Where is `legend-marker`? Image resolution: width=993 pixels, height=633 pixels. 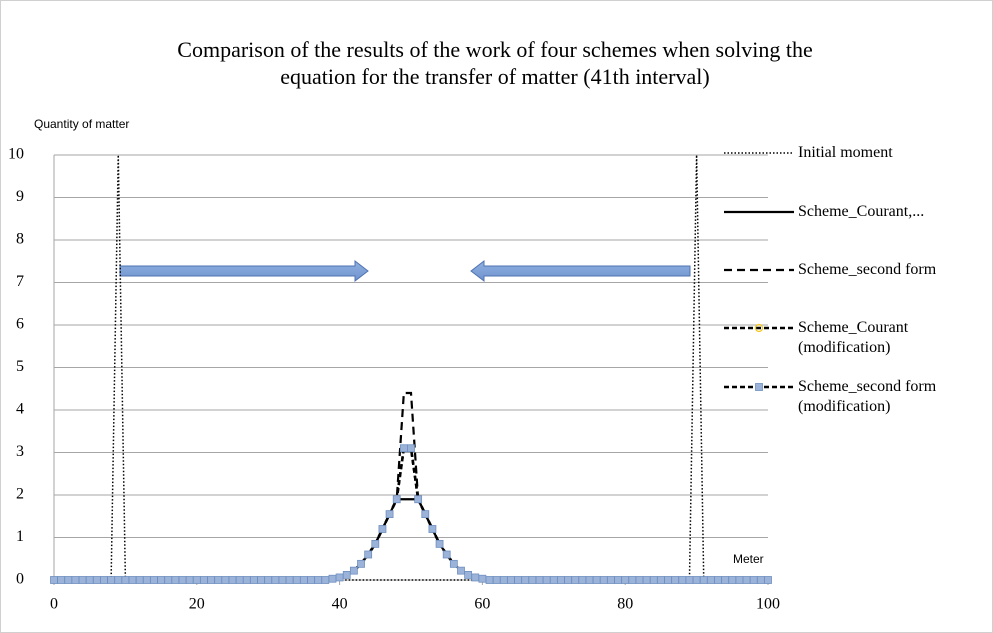
legend-marker is located at coordinates (759, 328).